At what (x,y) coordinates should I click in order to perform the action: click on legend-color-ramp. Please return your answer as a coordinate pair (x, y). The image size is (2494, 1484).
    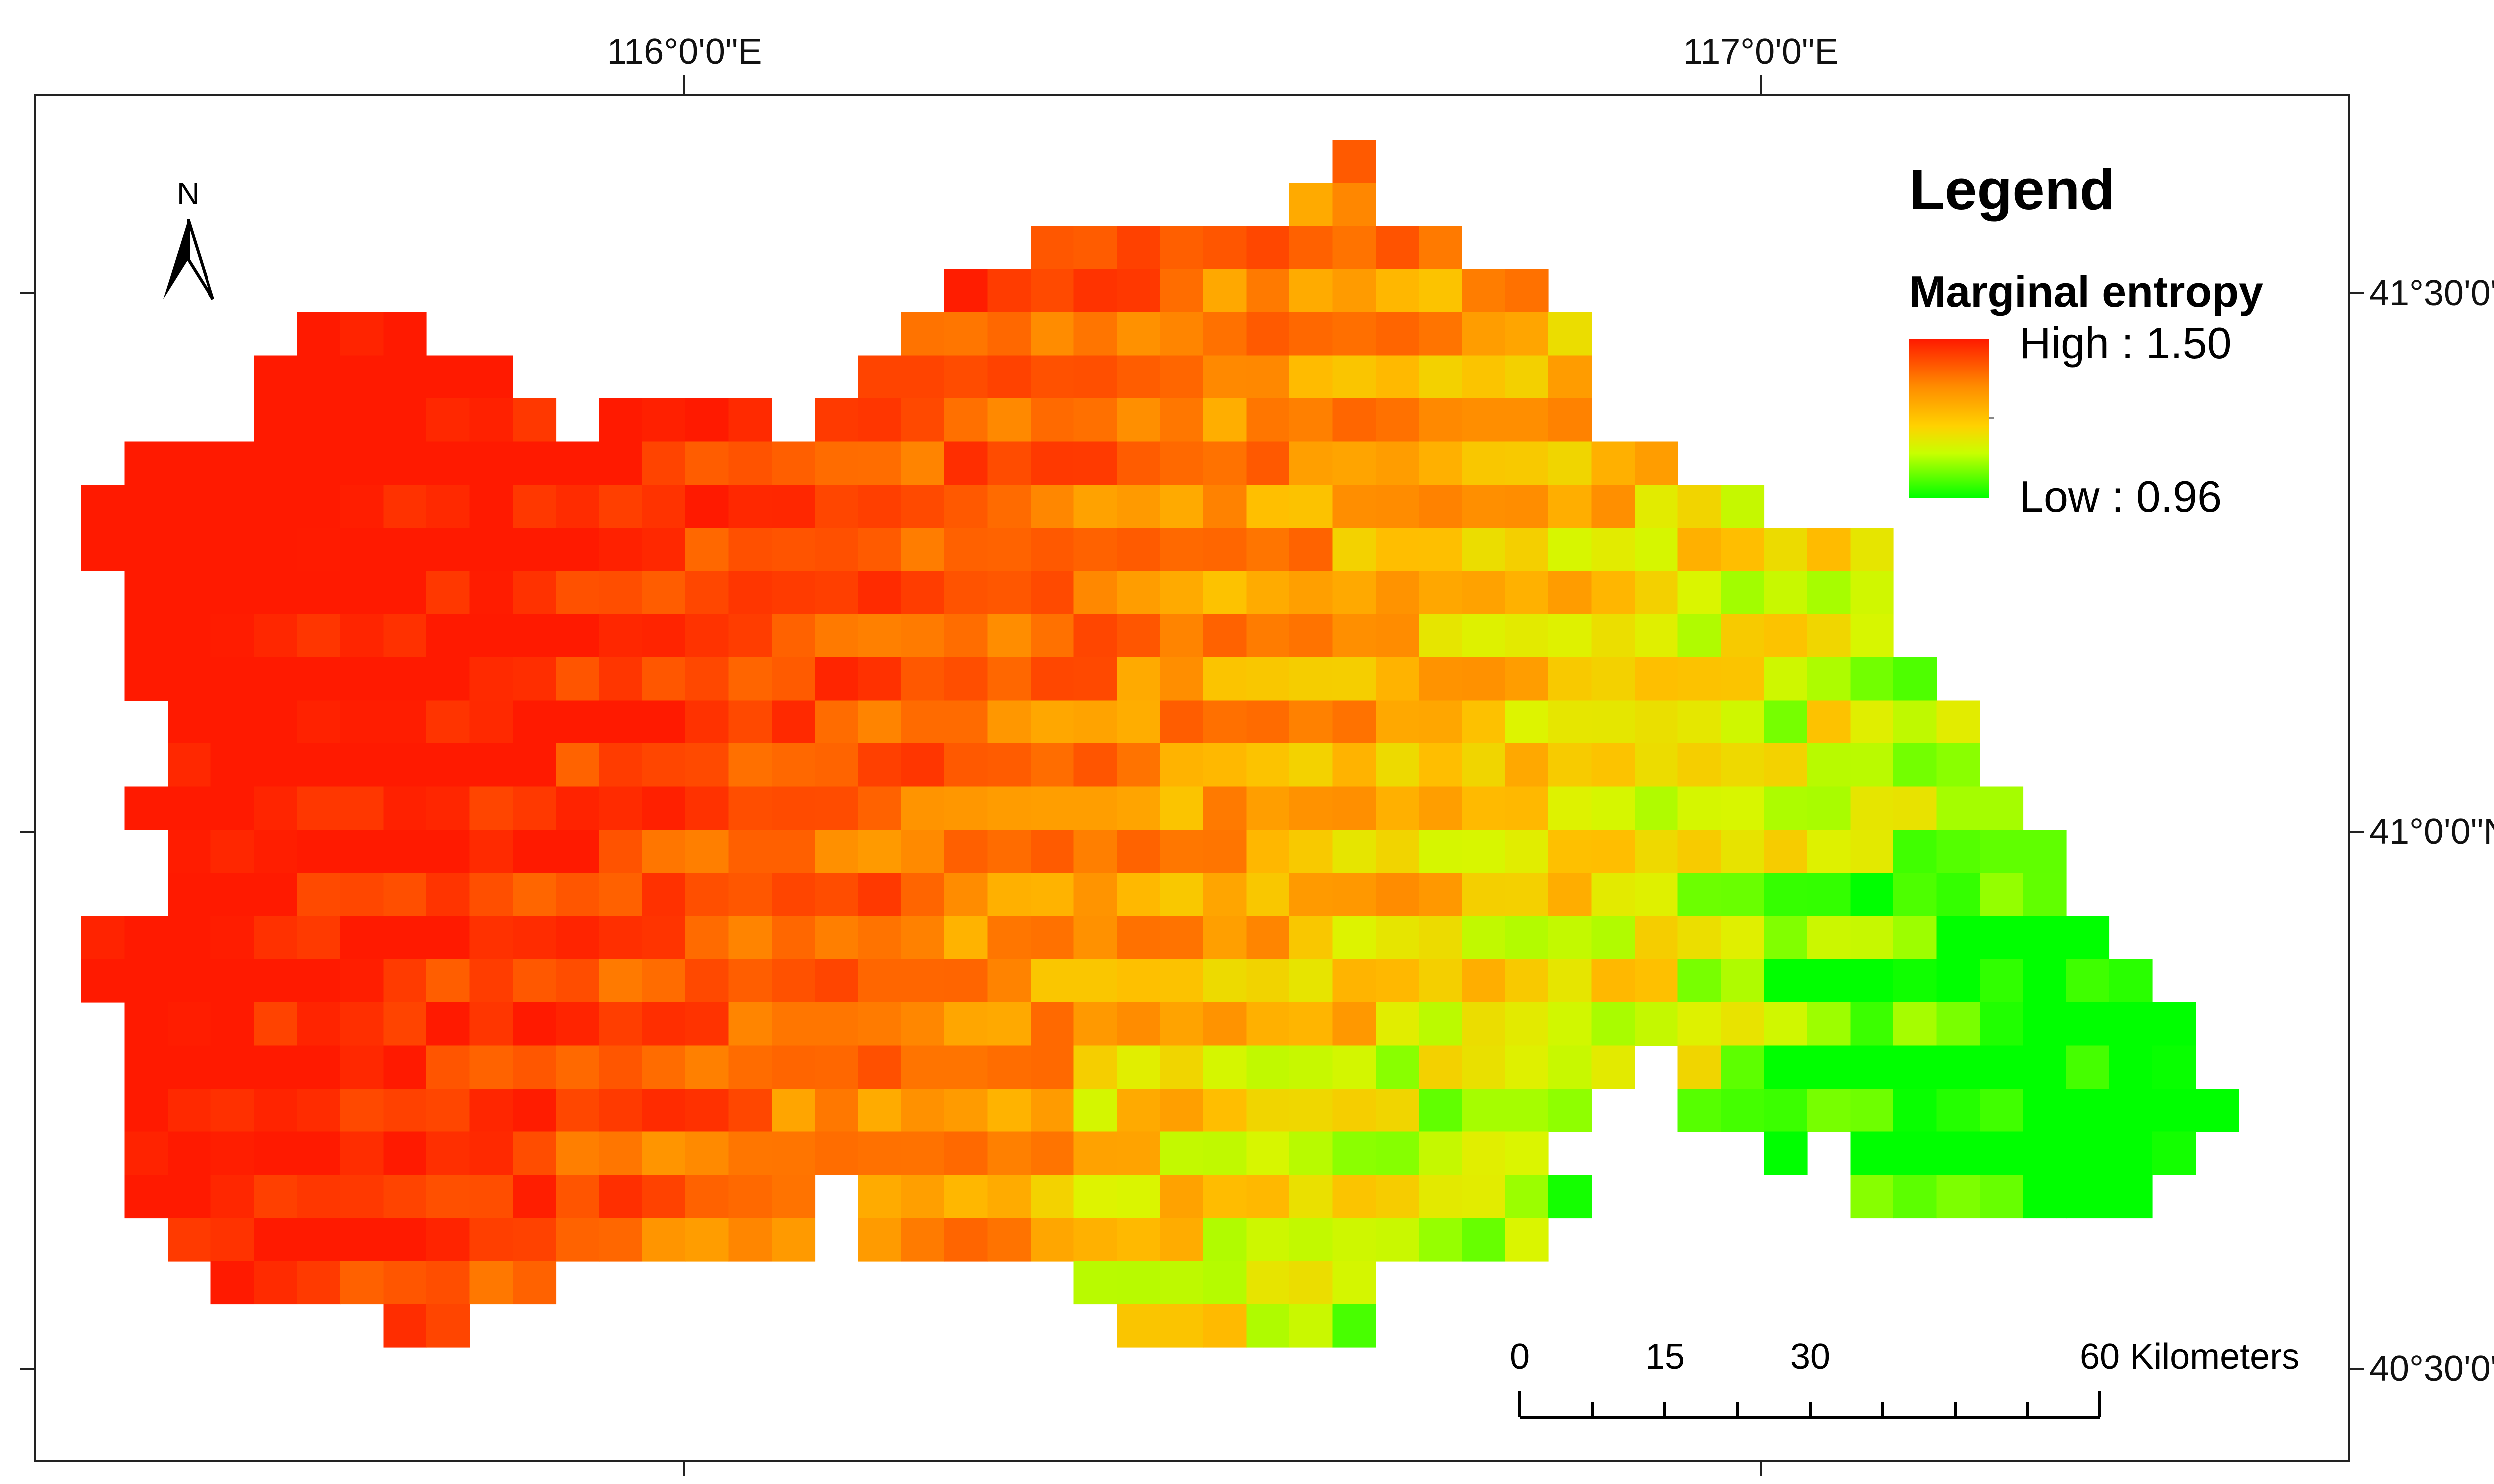
    Looking at the image, I should click on (1949, 418).